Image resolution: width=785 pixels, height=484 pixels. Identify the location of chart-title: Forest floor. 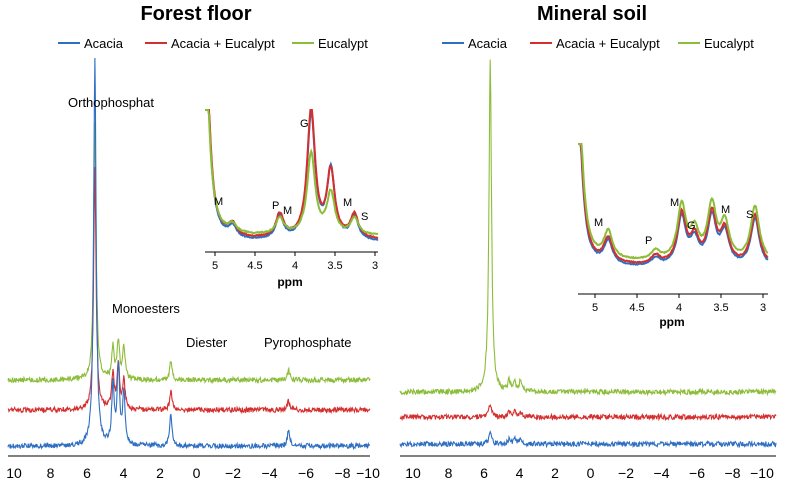
(195, 14).